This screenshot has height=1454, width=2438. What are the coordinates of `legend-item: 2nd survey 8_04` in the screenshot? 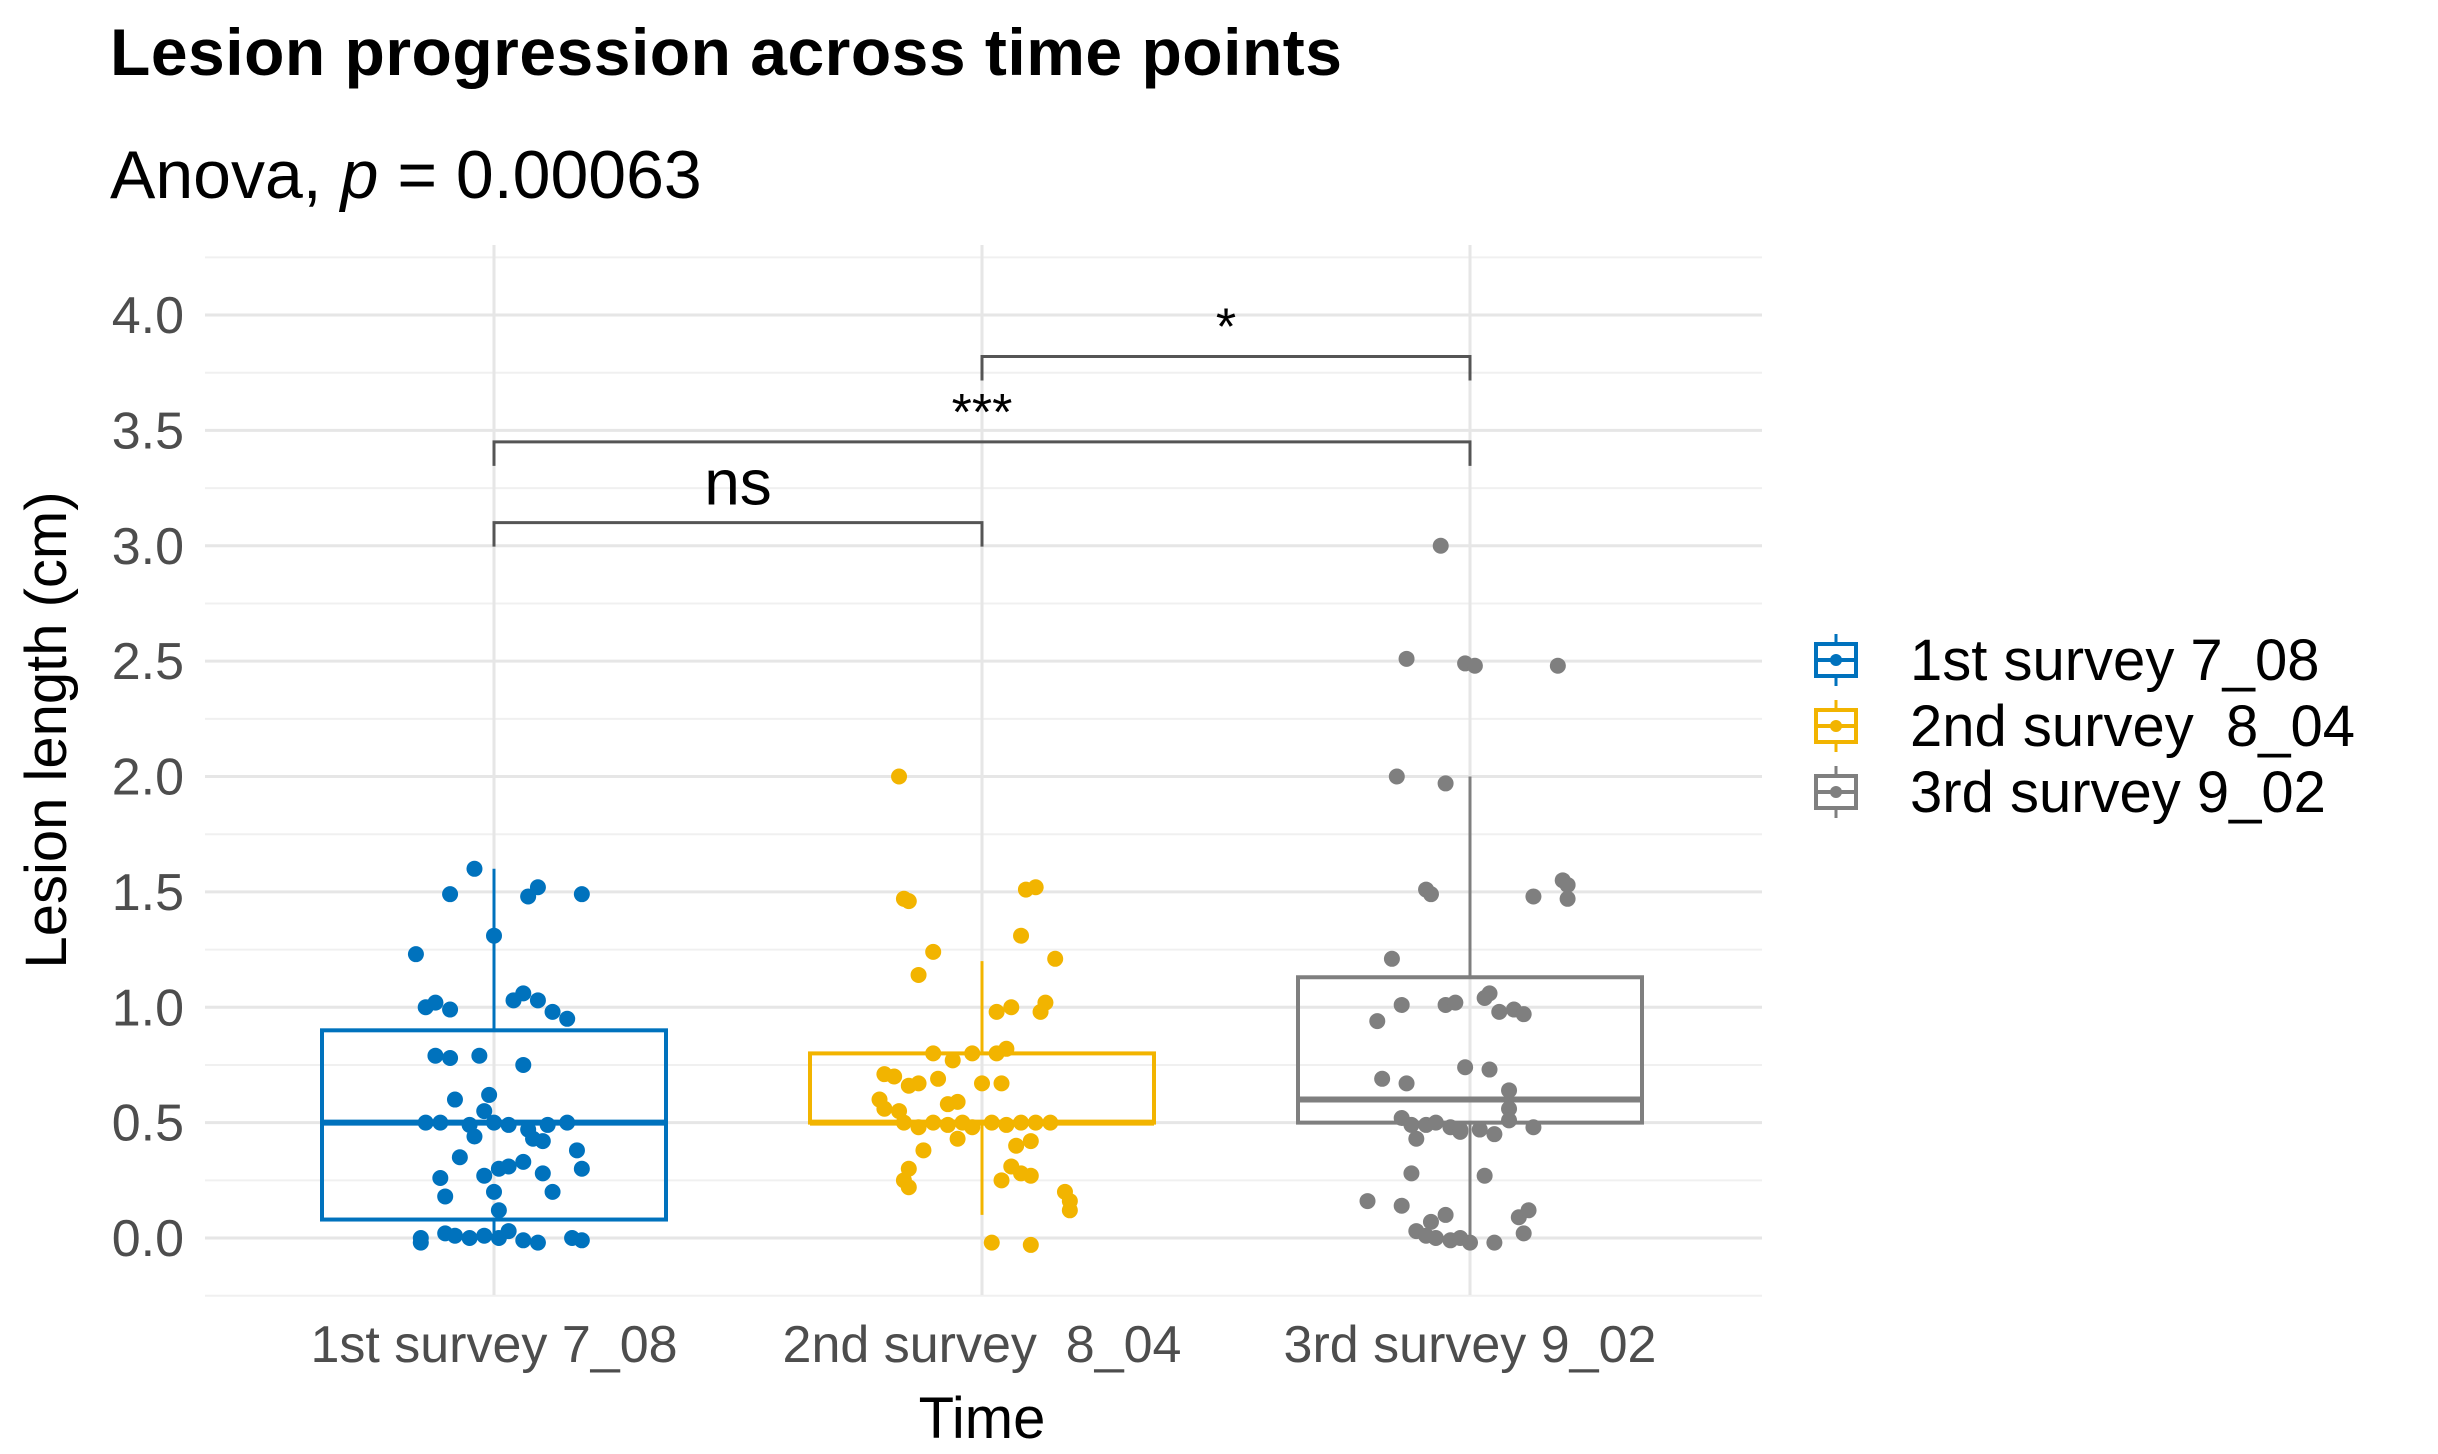 It's located at (2084, 726).